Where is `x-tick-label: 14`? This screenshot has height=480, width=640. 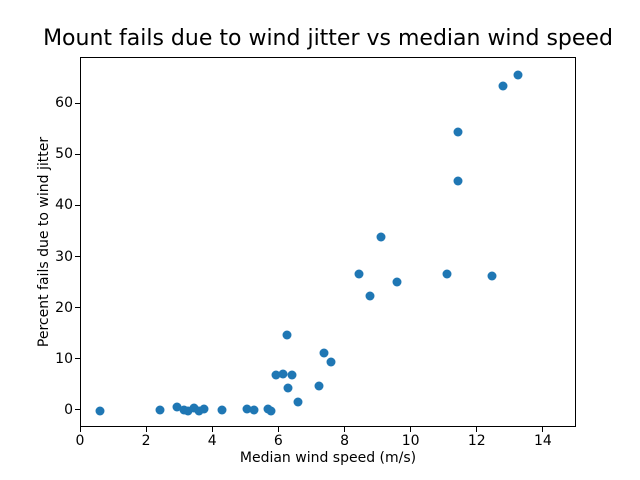 x-tick-label: 14 is located at coordinates (543, 441).